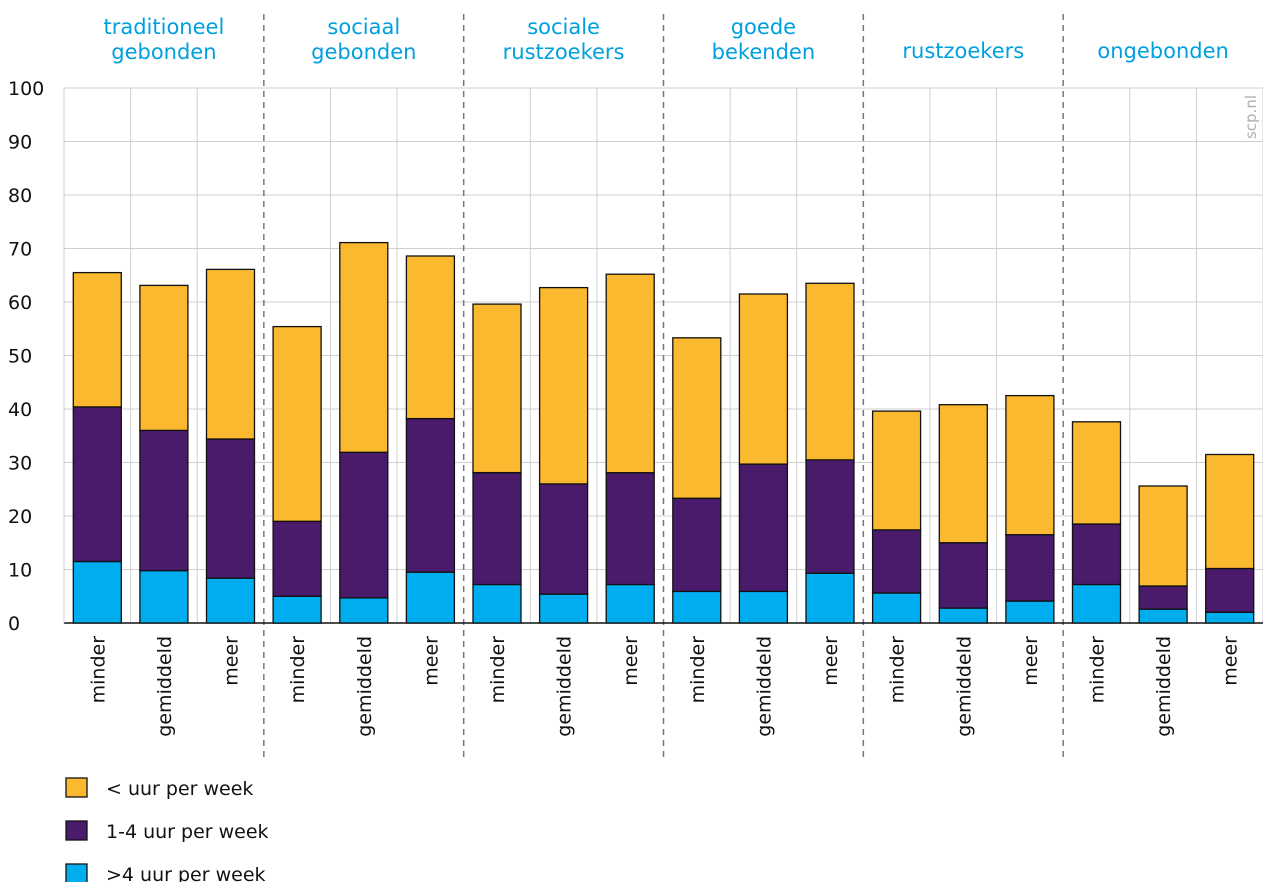 This screenshot has height=882, width=1263. What do you see at coordinates (186, 873) in the screenshot?
I see `legend-label: >4 uur per week` at bounding box center [186, 873].